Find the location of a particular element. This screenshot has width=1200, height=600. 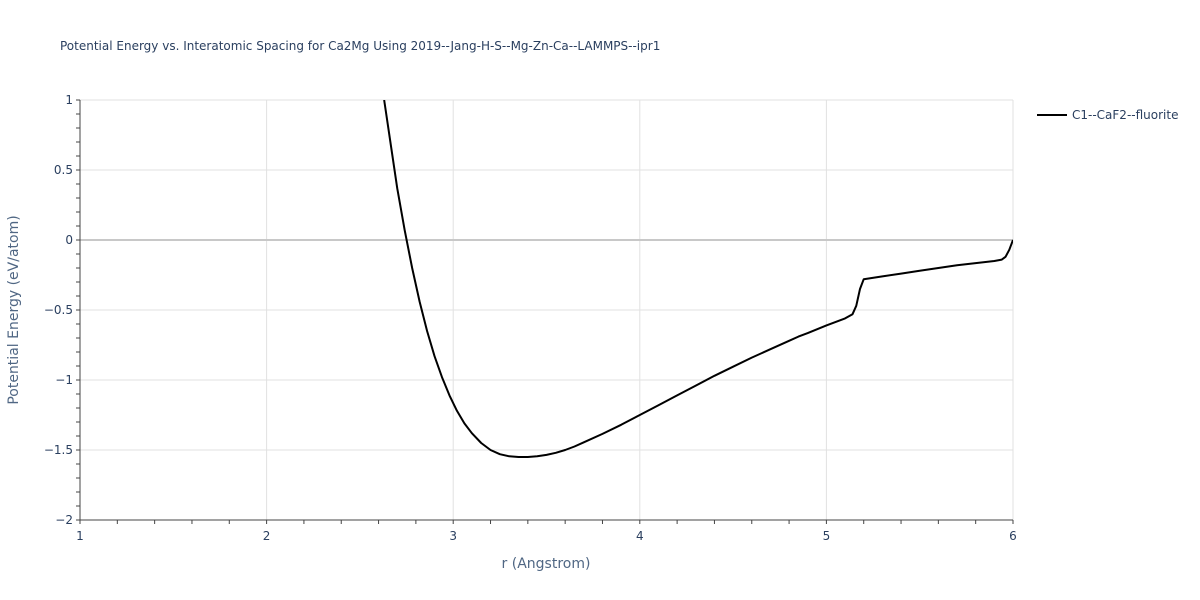

x-tick-label: 6 is located at coordinates (1013, 536).